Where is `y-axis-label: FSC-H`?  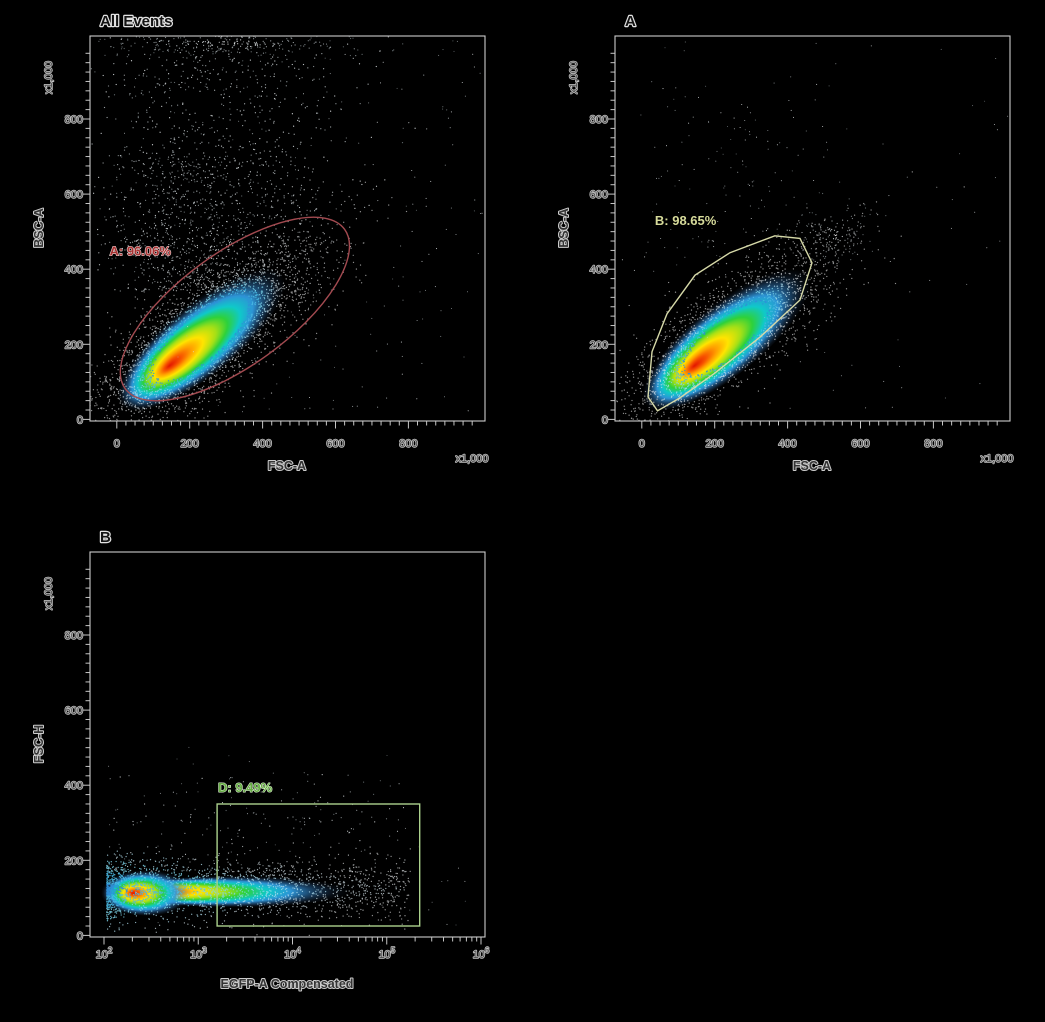
y-axis-label: FSC-H is located at coordinates (39, 744).